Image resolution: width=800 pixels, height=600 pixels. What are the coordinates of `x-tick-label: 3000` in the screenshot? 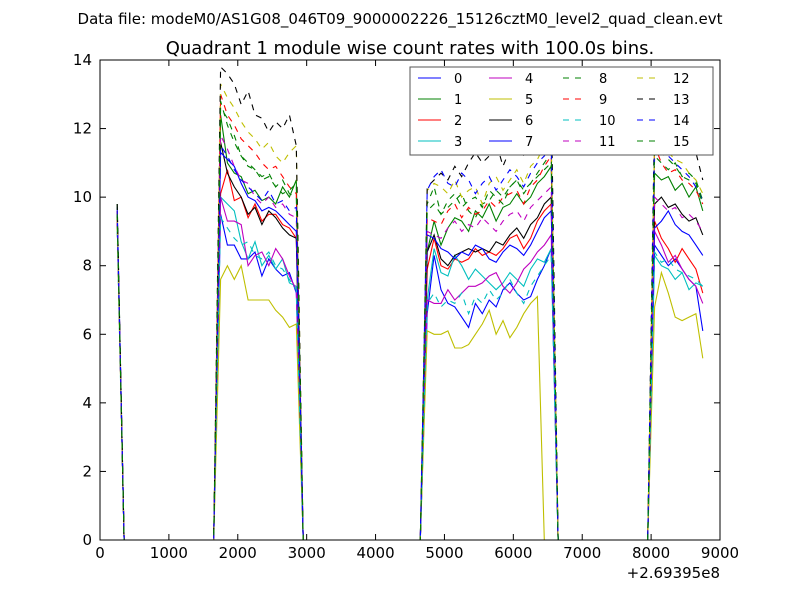 It's located at (307, 553).